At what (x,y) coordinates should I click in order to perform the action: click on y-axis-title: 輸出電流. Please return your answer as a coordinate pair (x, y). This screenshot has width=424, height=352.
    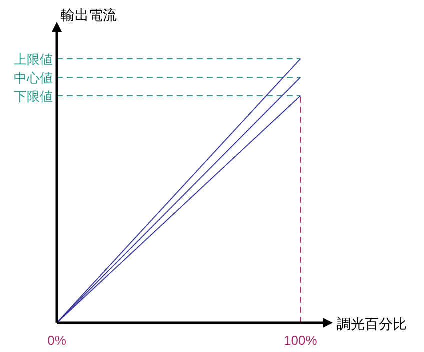
    Looking at the image, I should click on (89, 15).